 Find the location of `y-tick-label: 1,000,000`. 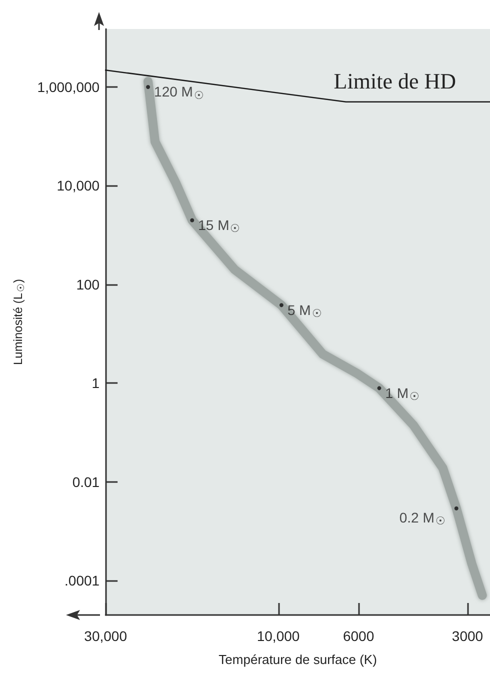

y-tick-label: 1,000,000 is located at coordinates (68, 87).